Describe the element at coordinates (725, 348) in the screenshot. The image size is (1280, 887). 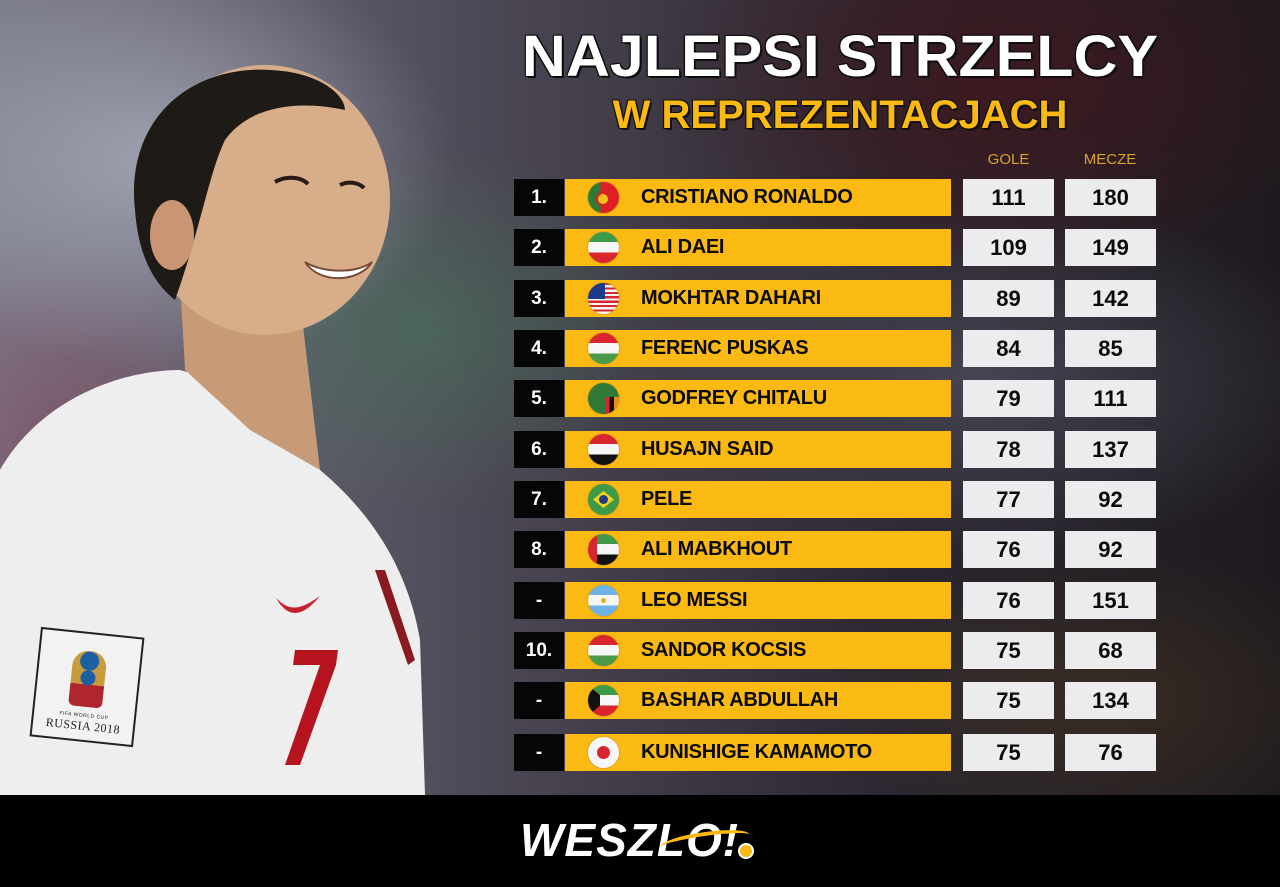
I see `player-name: FERENC PUSKAS` at that location.